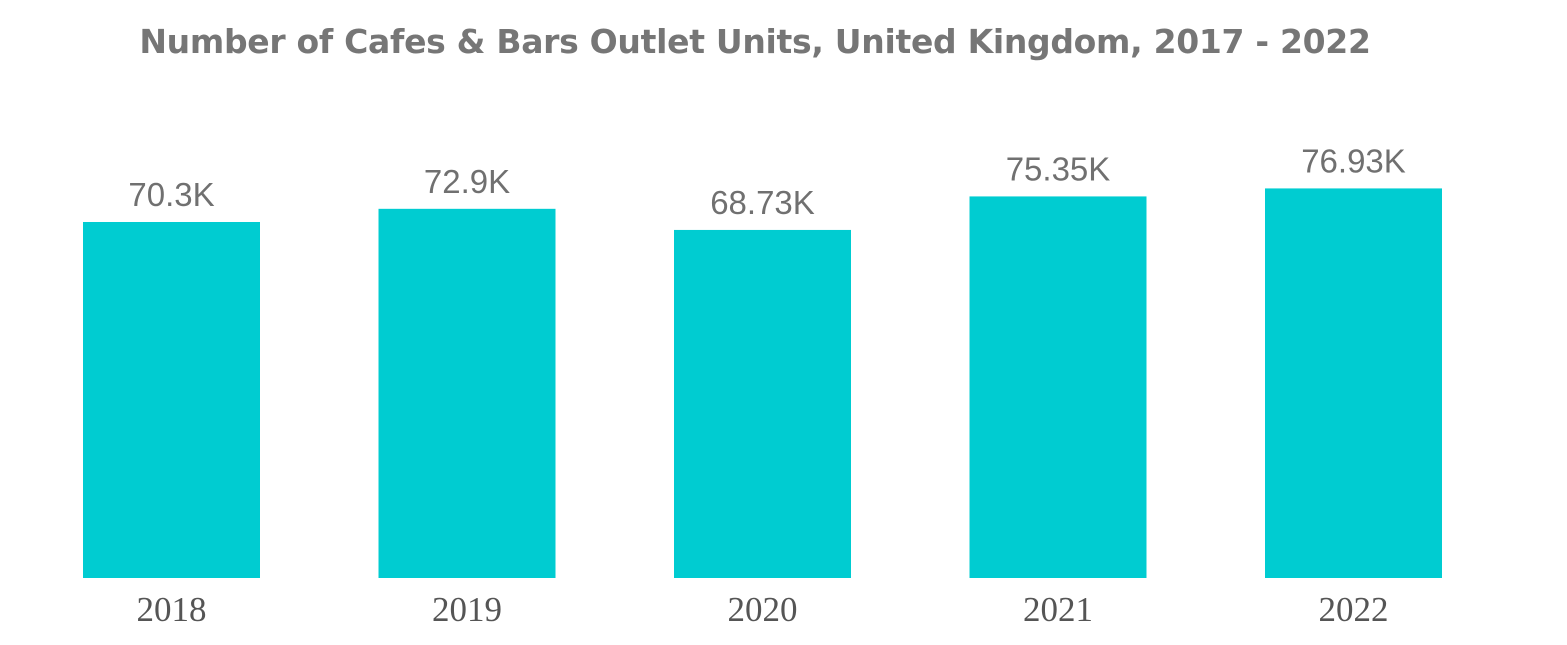  What do you see at coordinates (1354, 609) in the screenshot?
I see `x-tick-2022: 2022` at bounding box center [1354, 609].